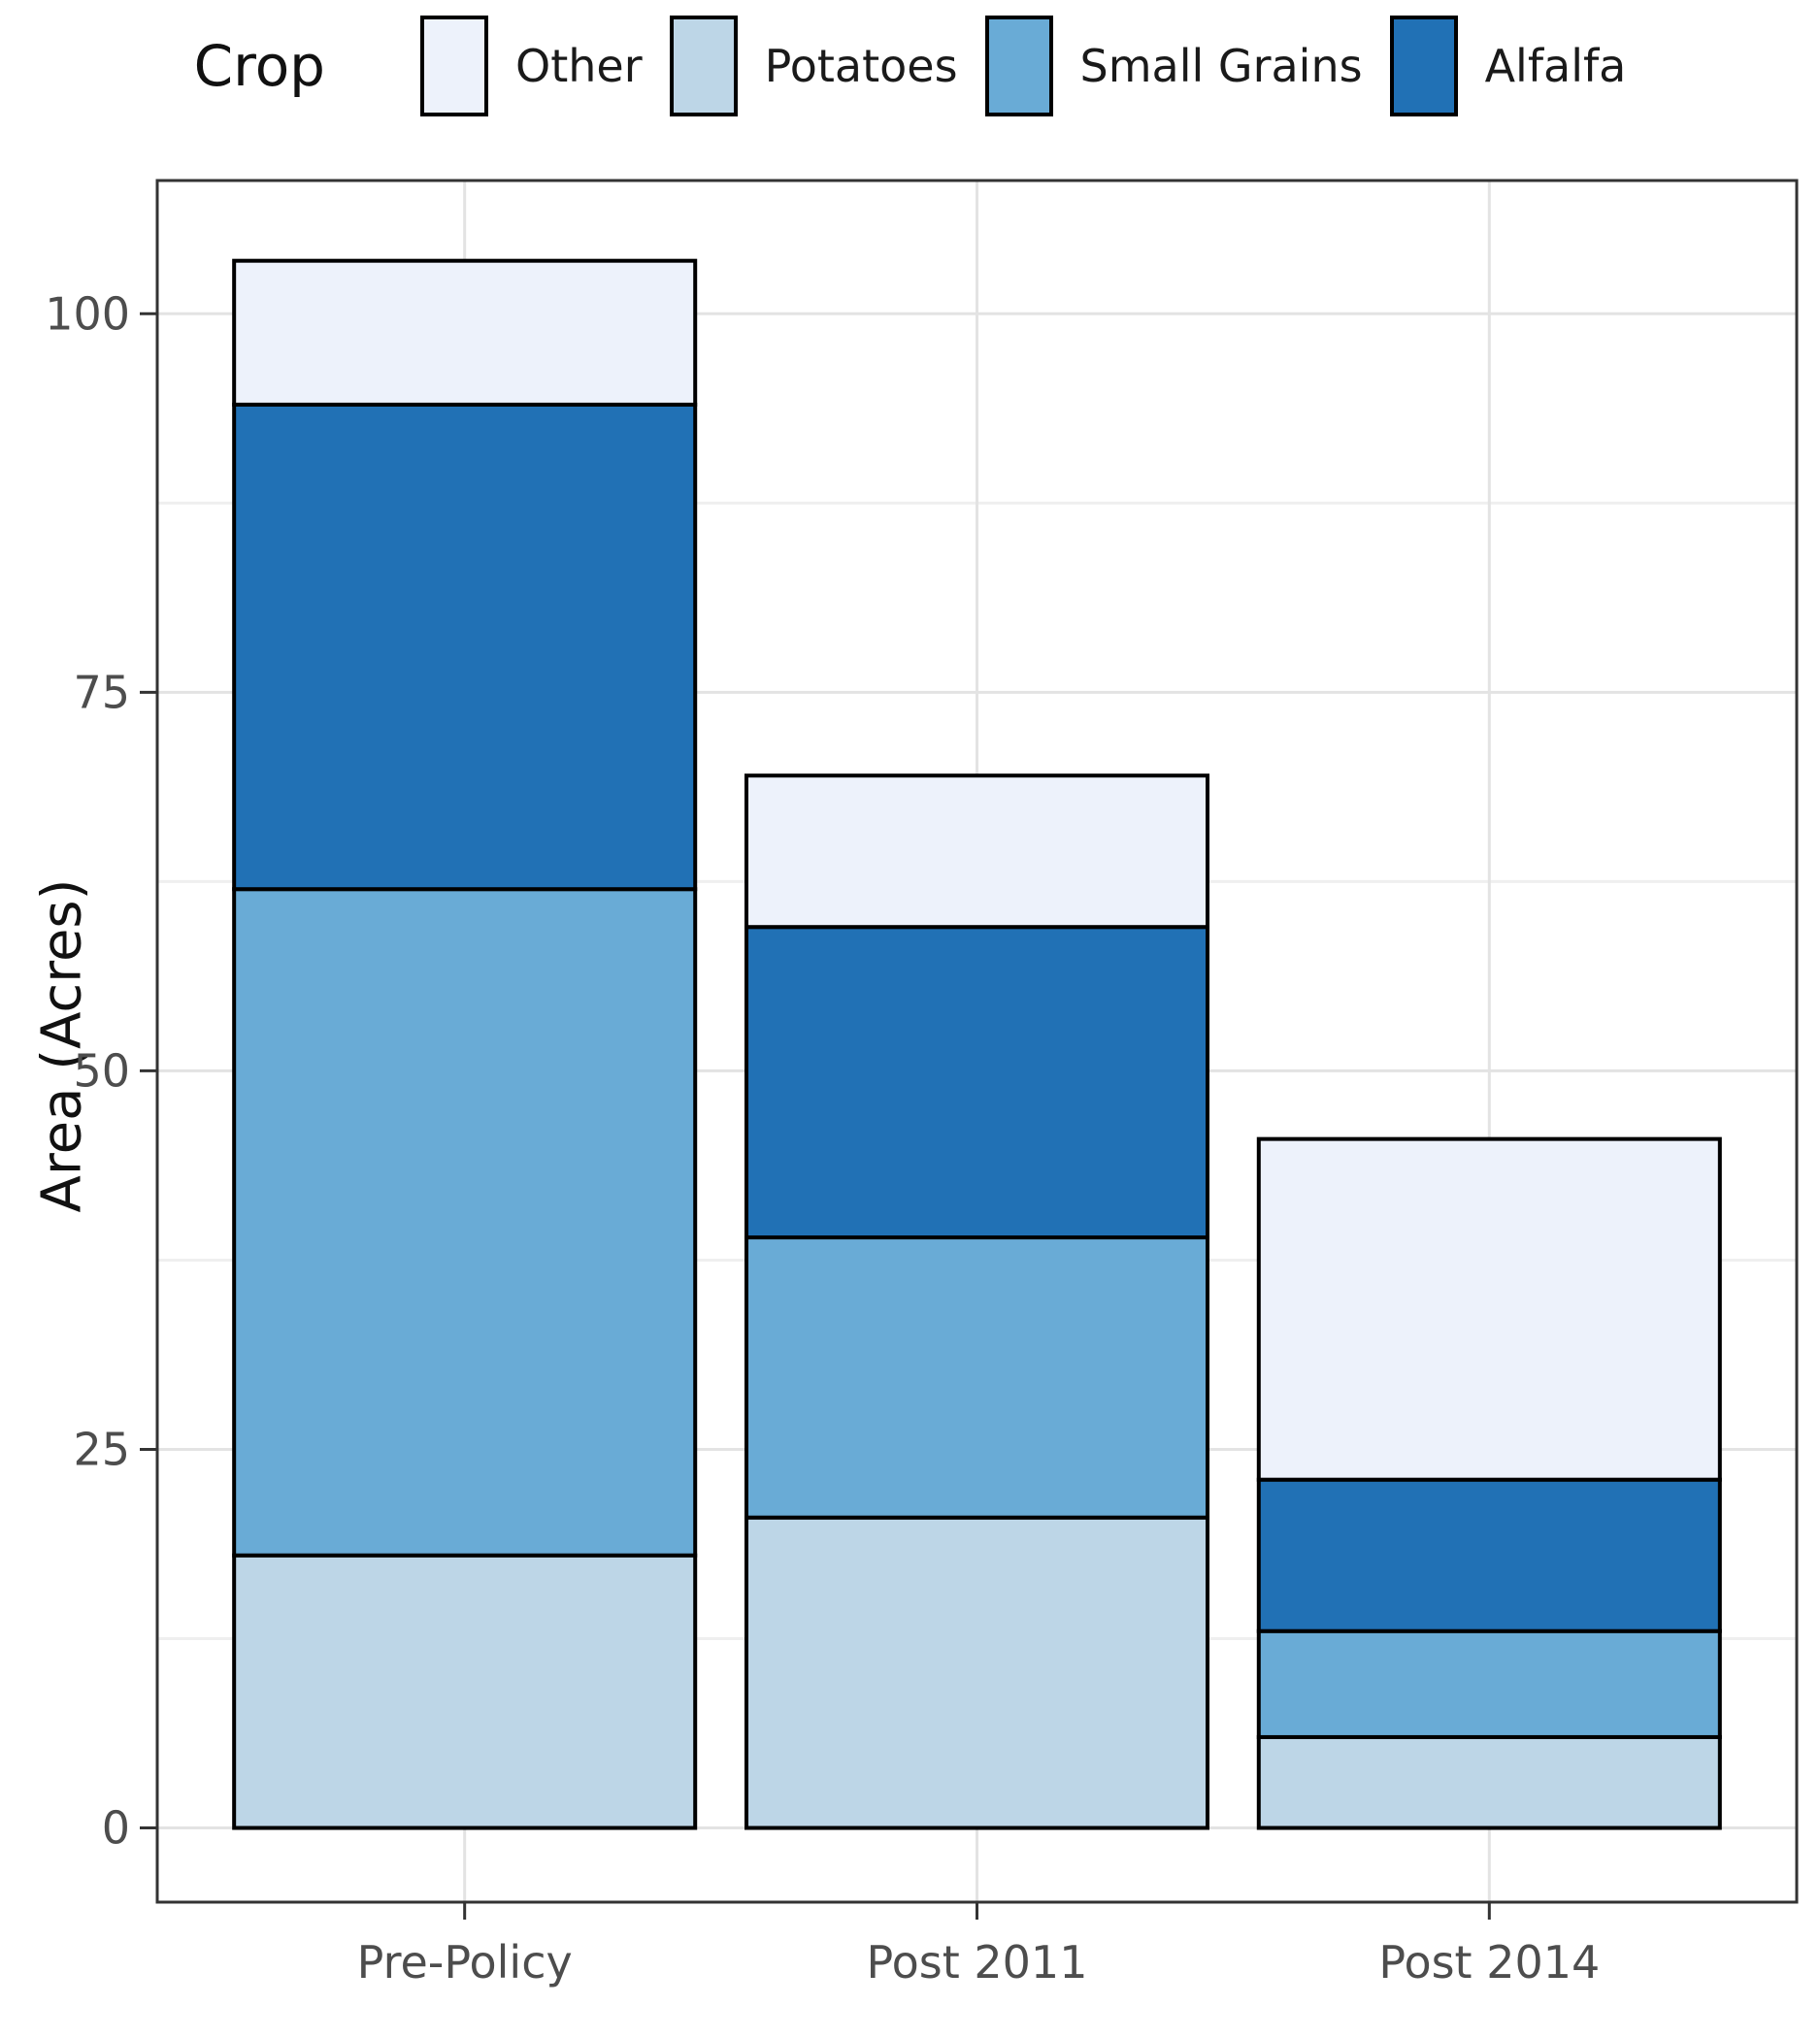  What do you see at coordinates (1555, 66) in the screenshot?
I see `legend-label-alfalfa: Alfalfa` at bounding box center [1555, 66].